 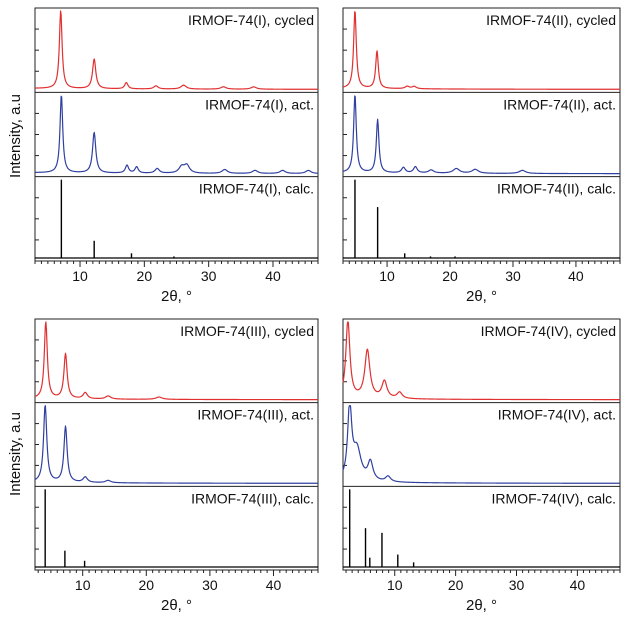 I want to click on trace-label: IRMOF-74(IV), cycled, so click(x=548, y=331).